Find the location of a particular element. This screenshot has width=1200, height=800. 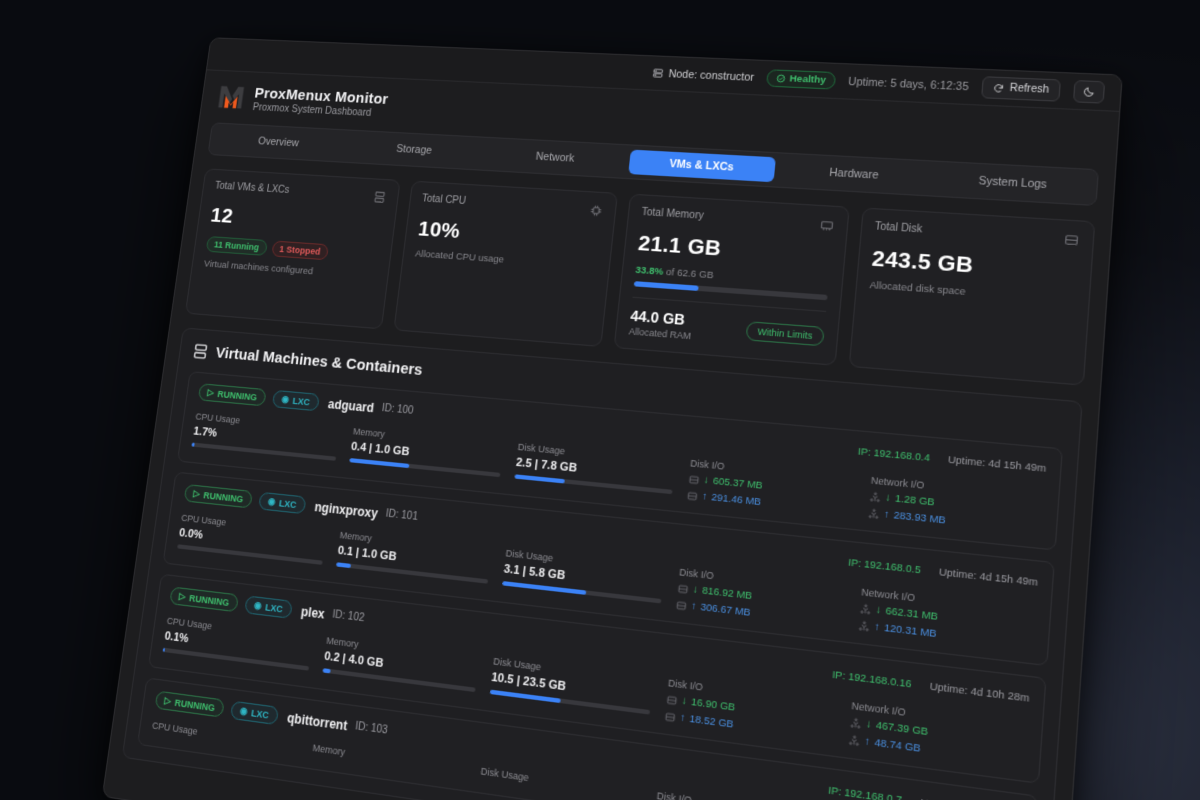

vm-ip: IP: 192.168.0.16 is located at coordinates (871, 679).